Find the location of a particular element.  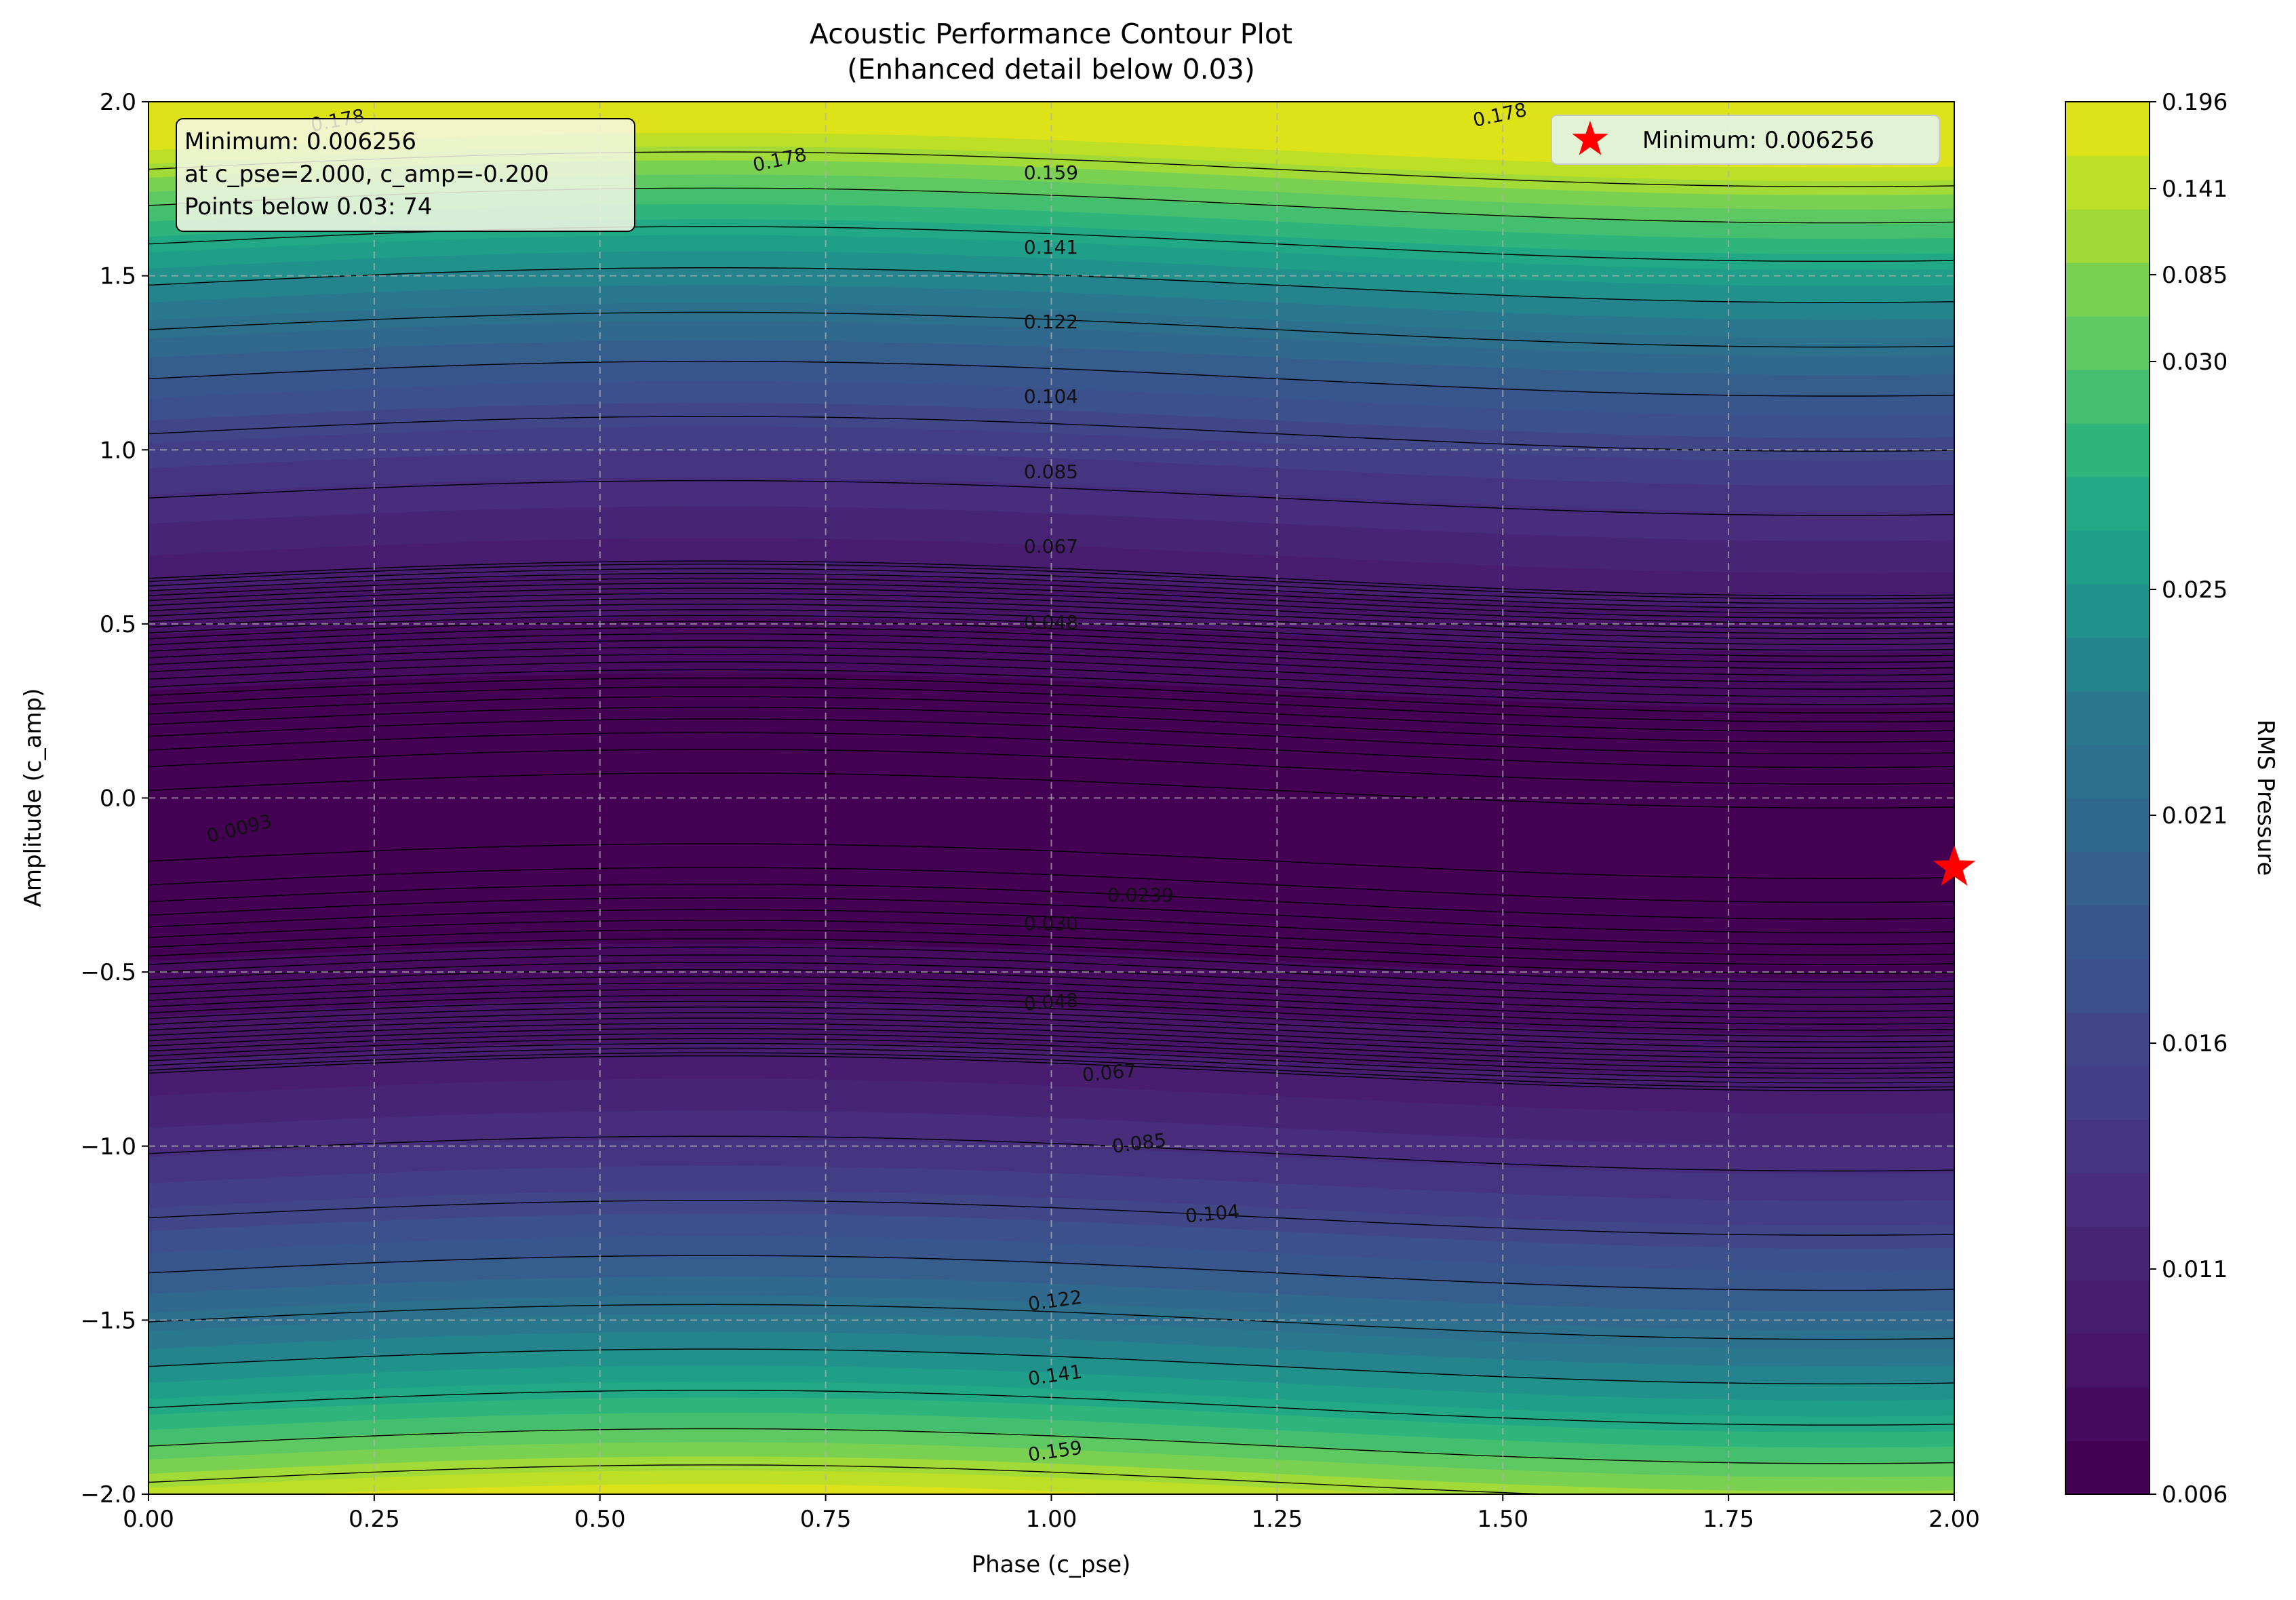

colorbar-tick-label: 0.196 is located at coordinates (2195, 102).